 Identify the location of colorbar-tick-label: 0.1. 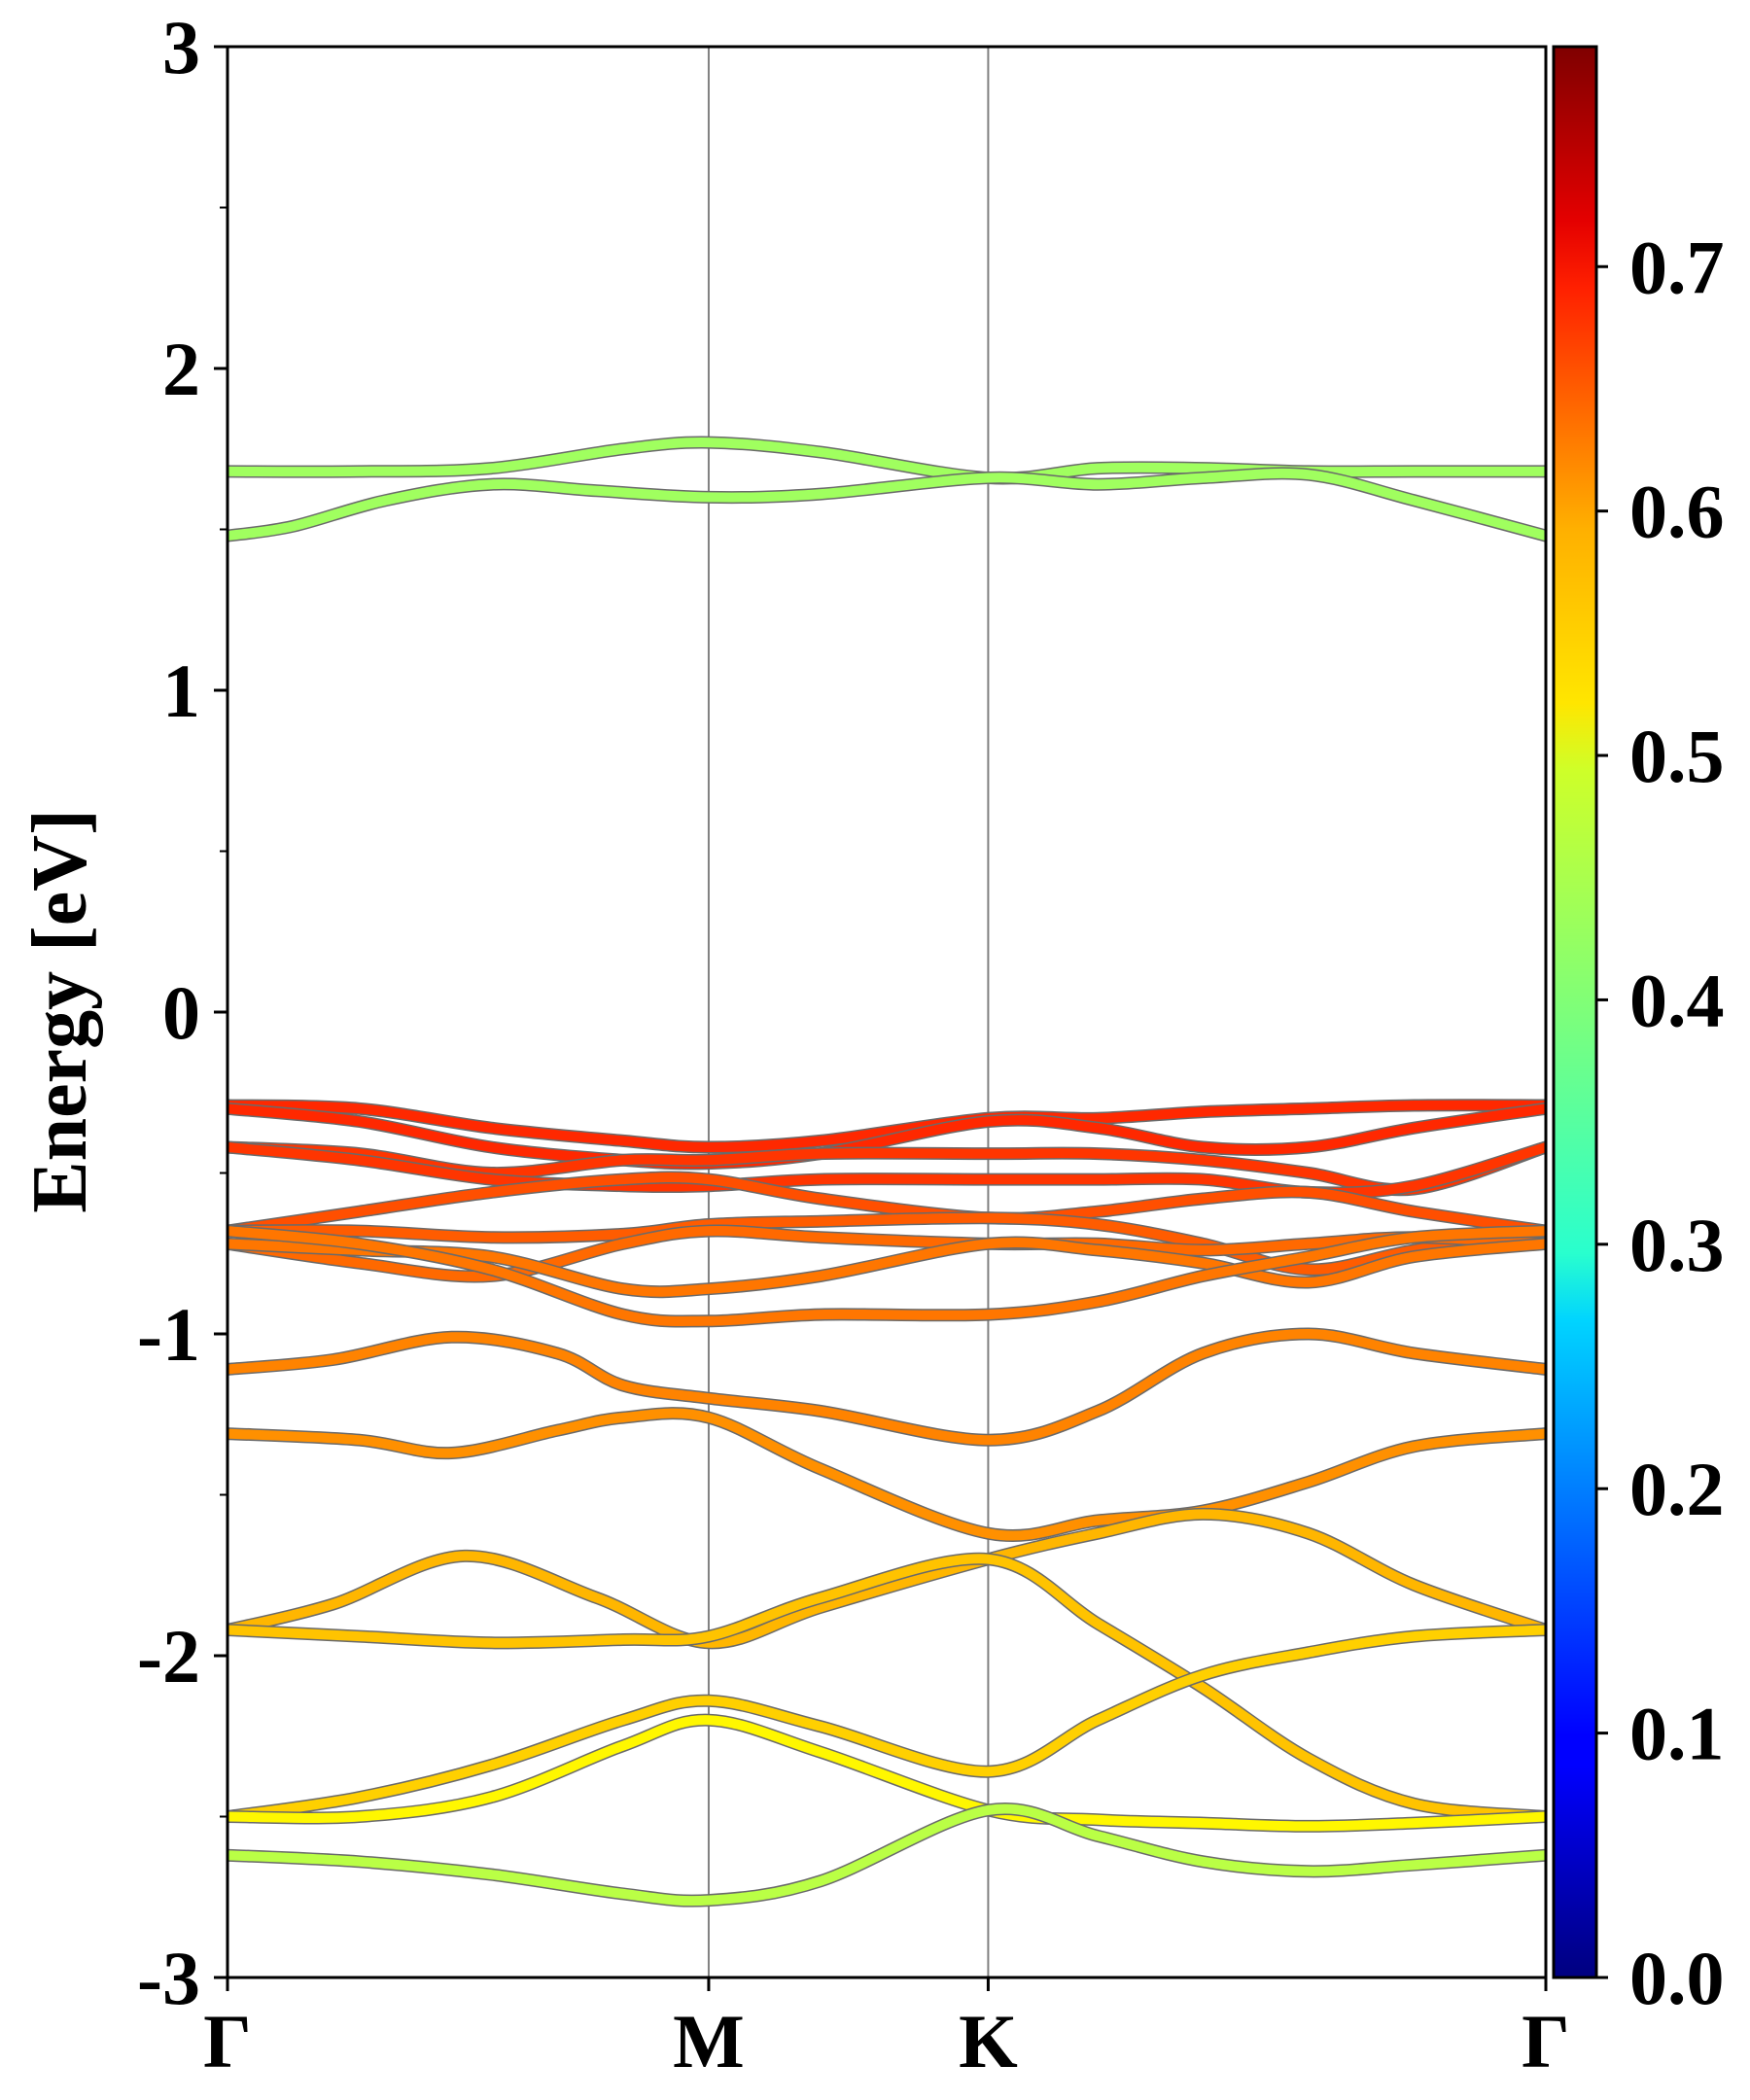
(1677, 1734).